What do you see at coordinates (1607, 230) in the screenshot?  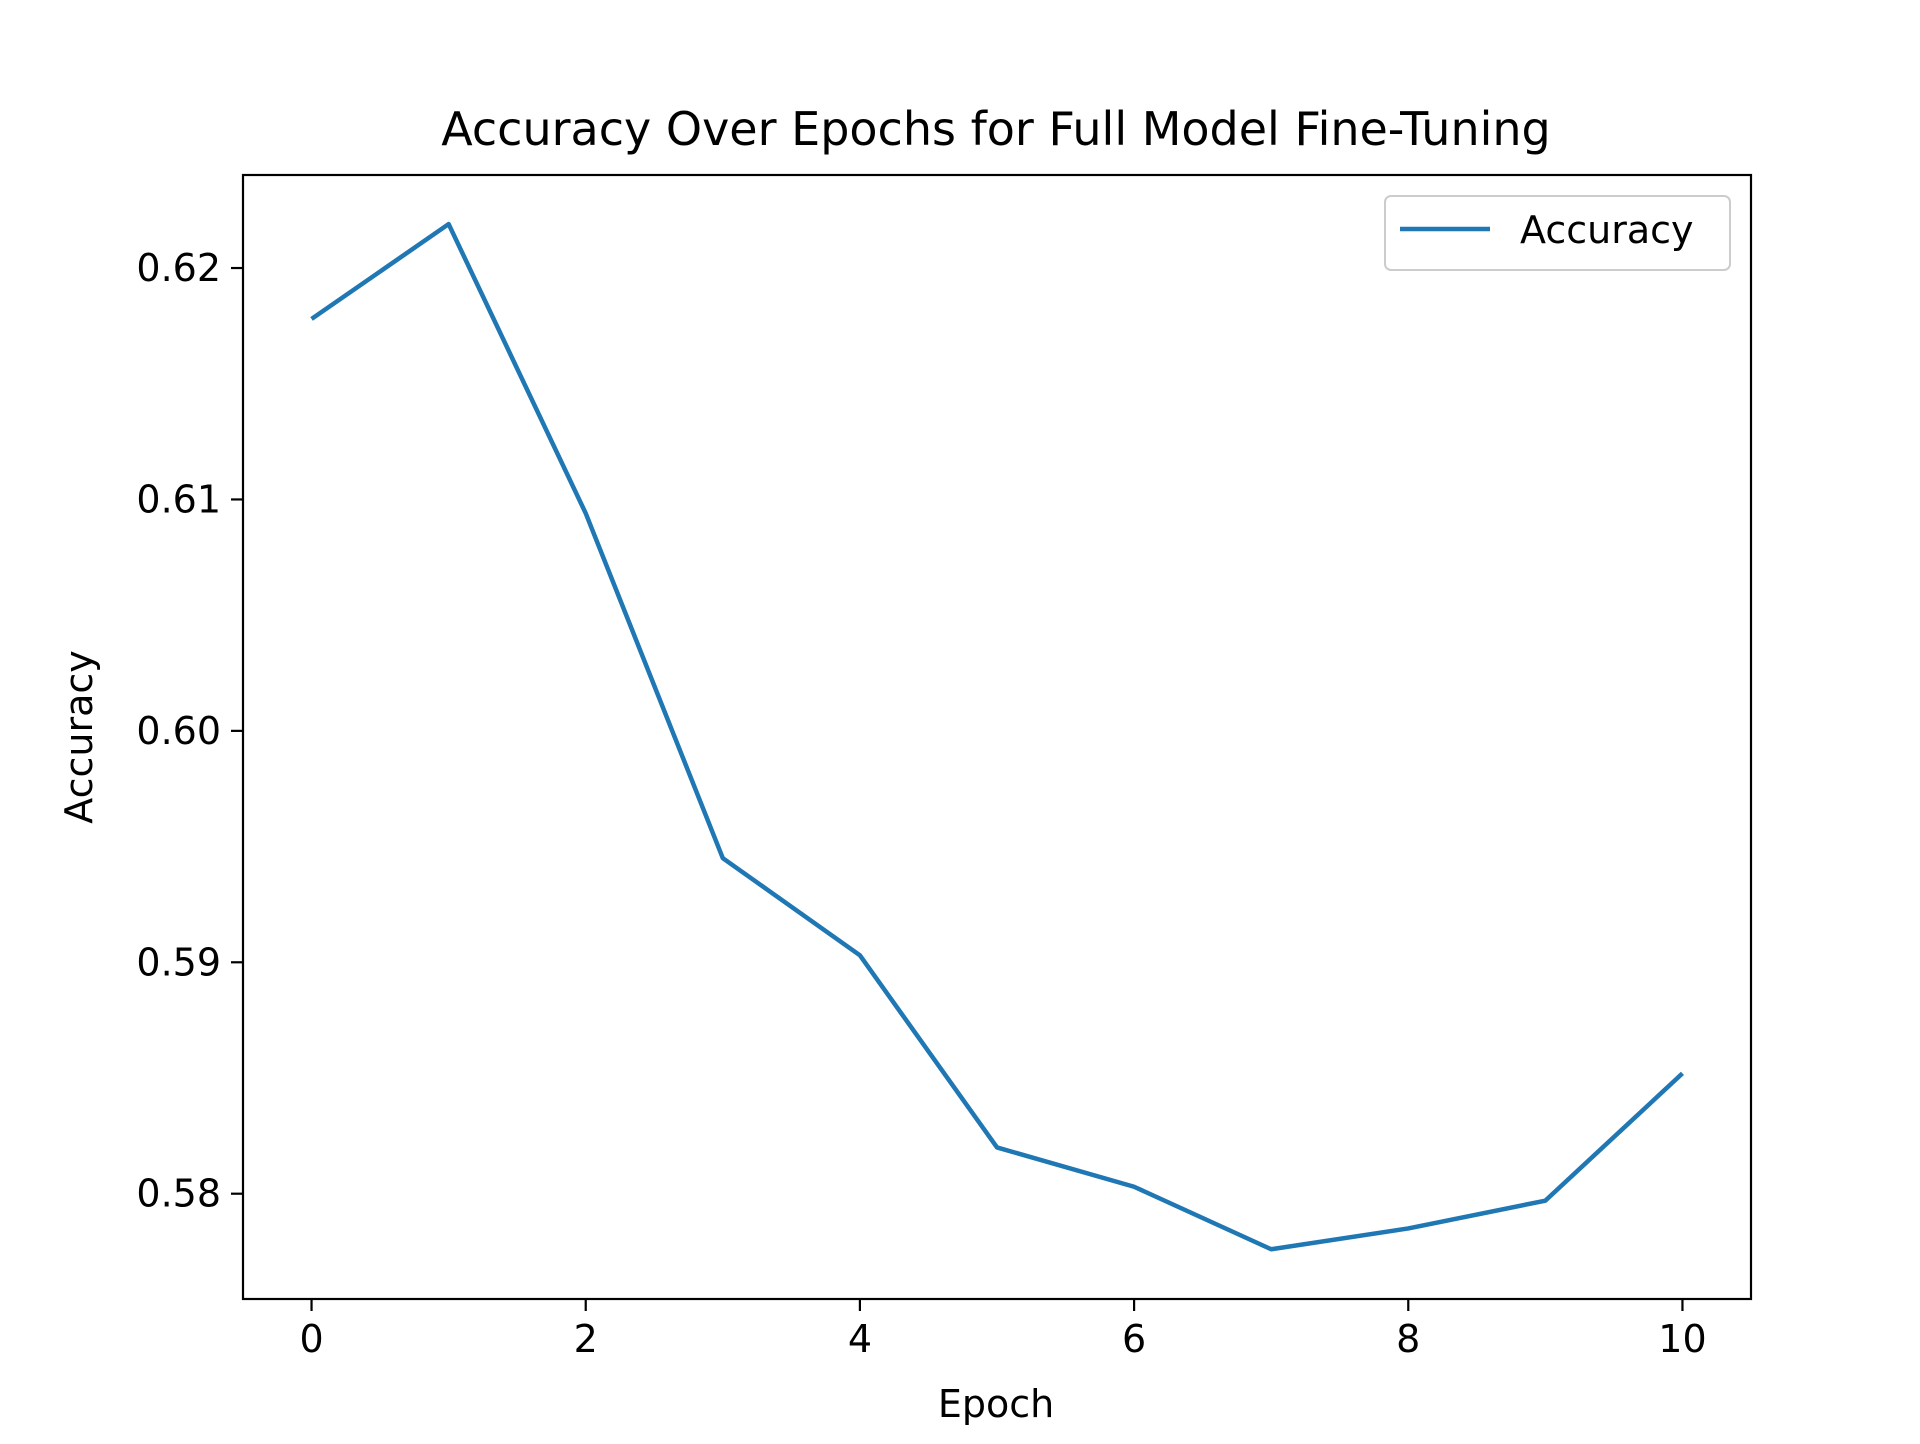 I see `legend-label-accuracy: Accuracy` at bounding box center [1607, 230].